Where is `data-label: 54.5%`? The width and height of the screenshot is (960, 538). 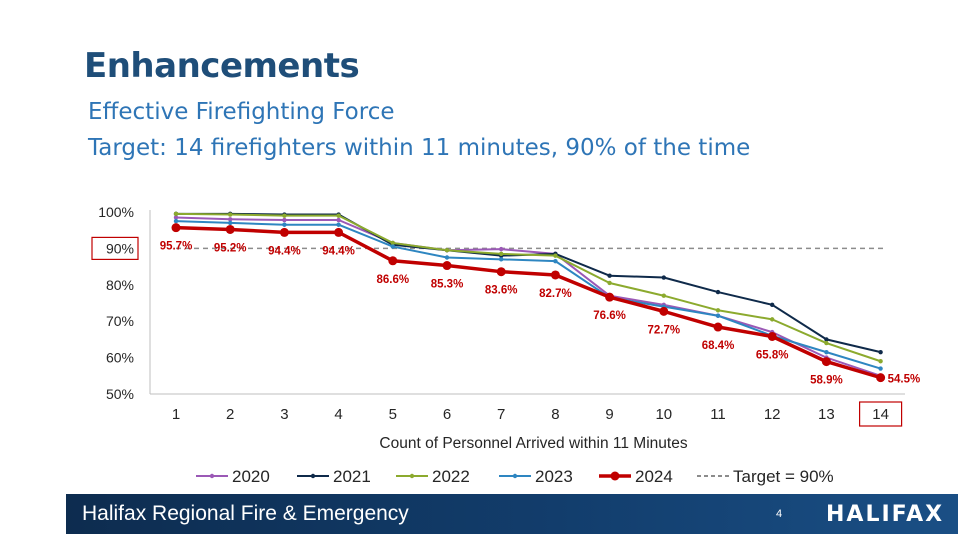 data-label: 54.5% is located at coordinates (904, 380).